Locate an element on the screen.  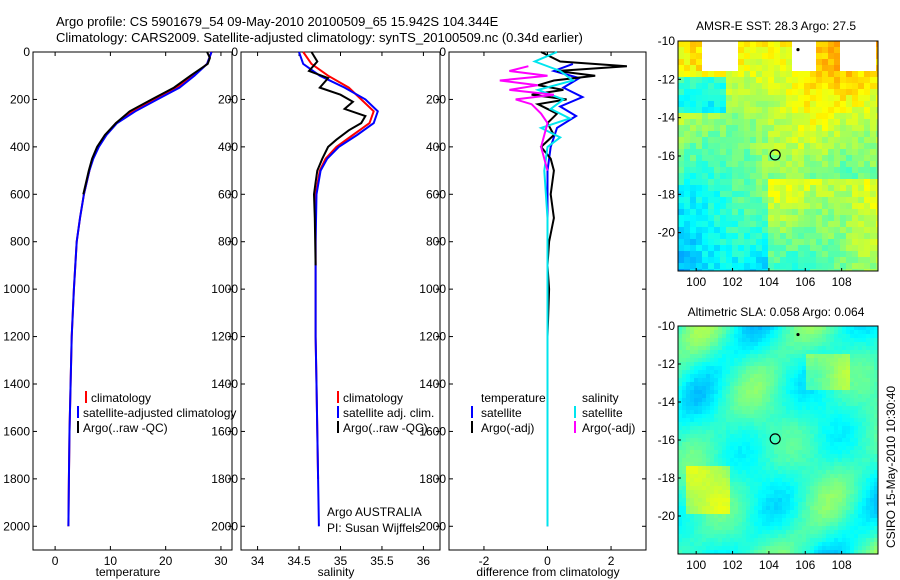
ytick-label: 600 is located at coordinates (436, 194).